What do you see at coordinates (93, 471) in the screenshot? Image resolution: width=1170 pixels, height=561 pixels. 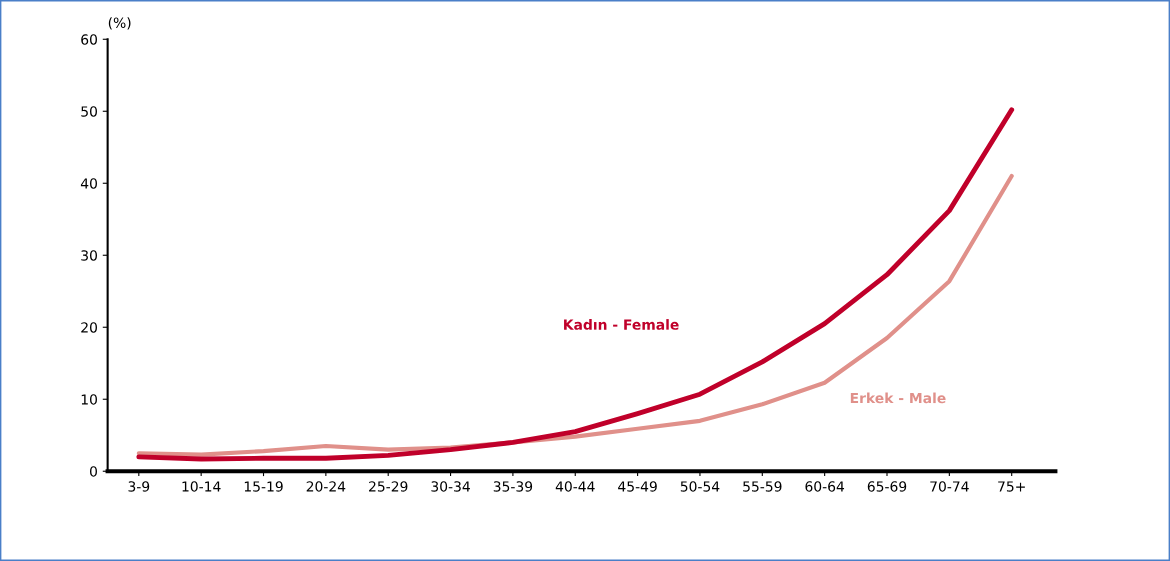 I see `y-tick-label: 0` at bounding box center [93, 471].